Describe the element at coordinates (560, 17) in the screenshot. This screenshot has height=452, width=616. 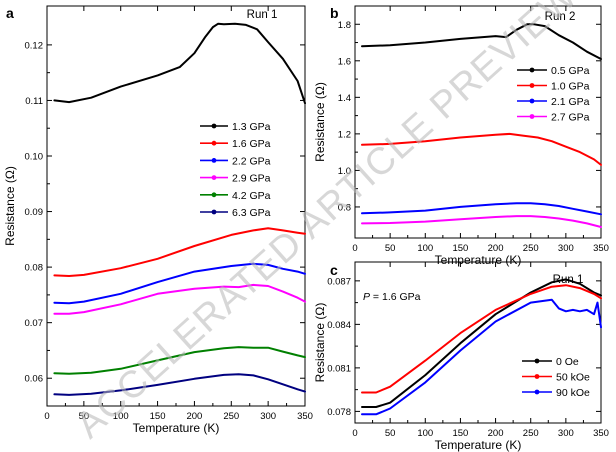
I see `run-label: Run 2` at that location.